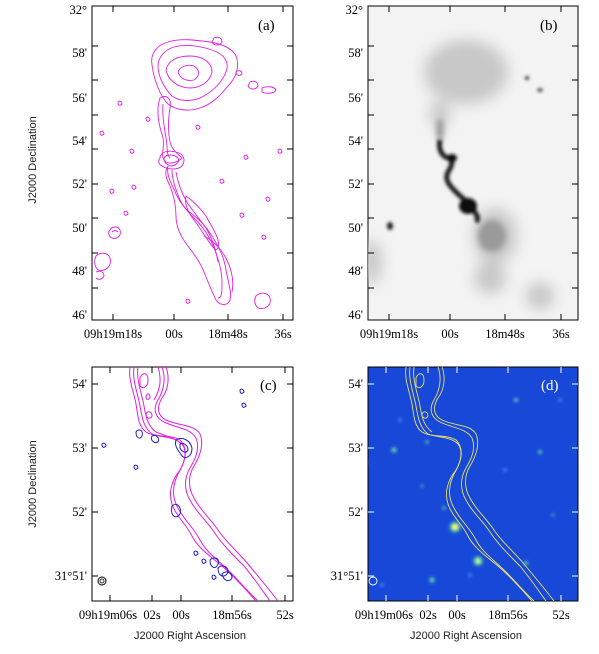 Image resolution: width=599 pixels, height=654 pixels. Describe the element at coordinates (355, 271) in the screenshot. I see `panel-b-dec-tick-6: 48'` at that location.